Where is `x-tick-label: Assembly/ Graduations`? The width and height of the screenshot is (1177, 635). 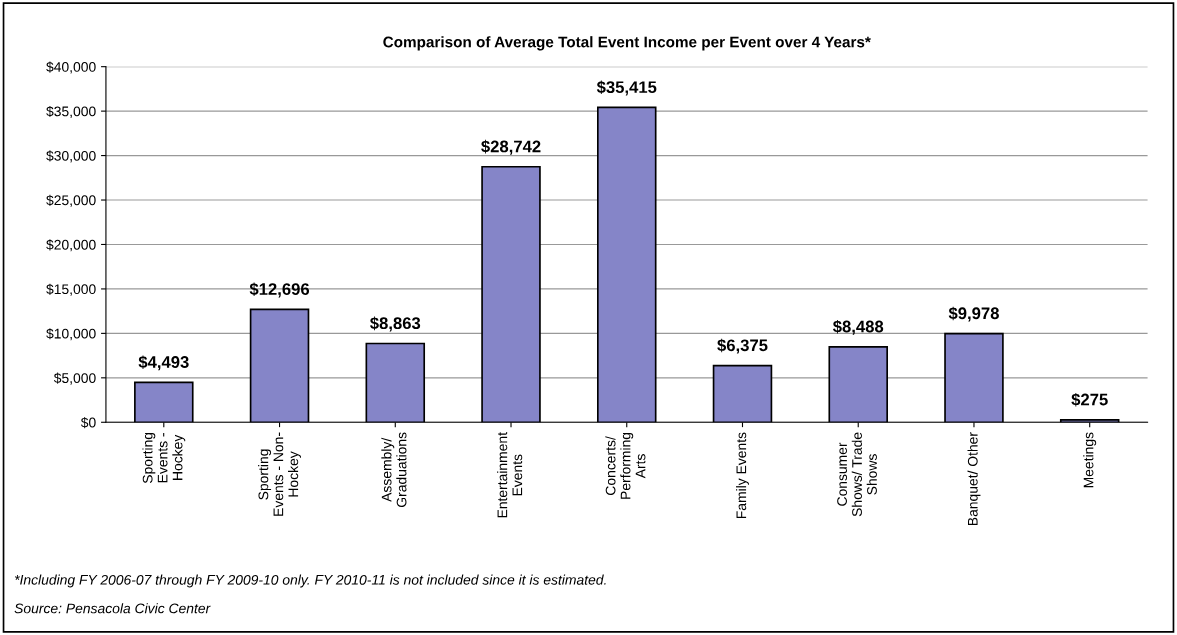
x-tick-label: Assembly/ Graduations is located at coordinates (394, 469).